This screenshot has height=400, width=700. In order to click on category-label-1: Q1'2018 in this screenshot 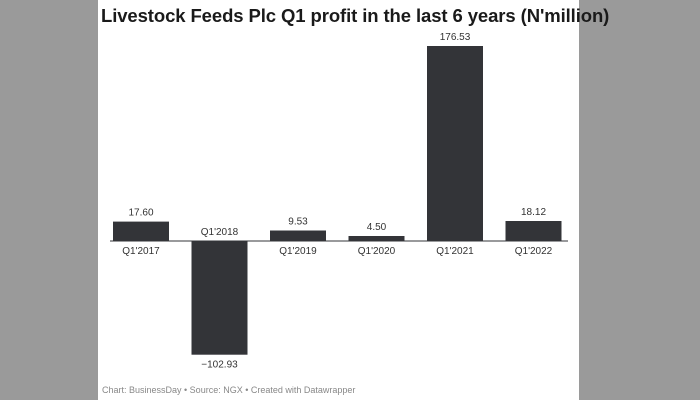, I will do `click(220, 232)`.